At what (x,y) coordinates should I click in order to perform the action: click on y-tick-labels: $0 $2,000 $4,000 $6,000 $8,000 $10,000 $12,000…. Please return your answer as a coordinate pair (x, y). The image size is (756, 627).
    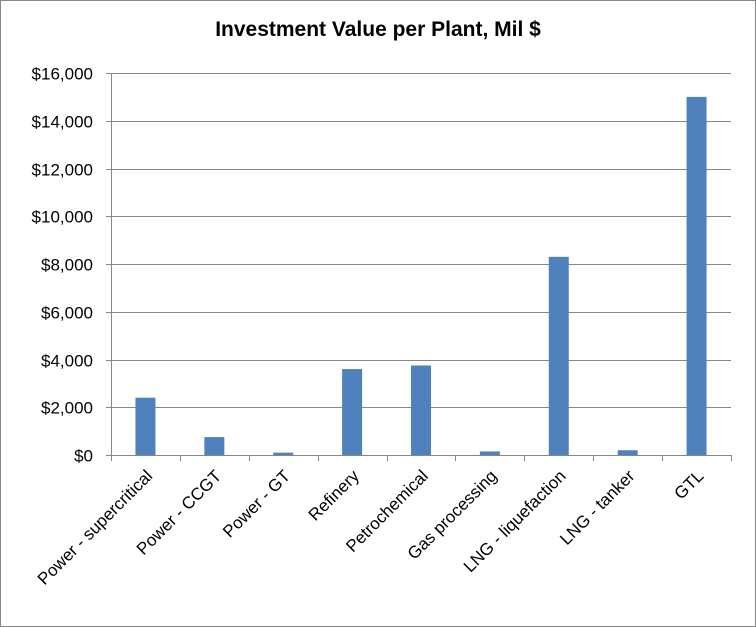
    Looking at the image, I should click on (62, 265).